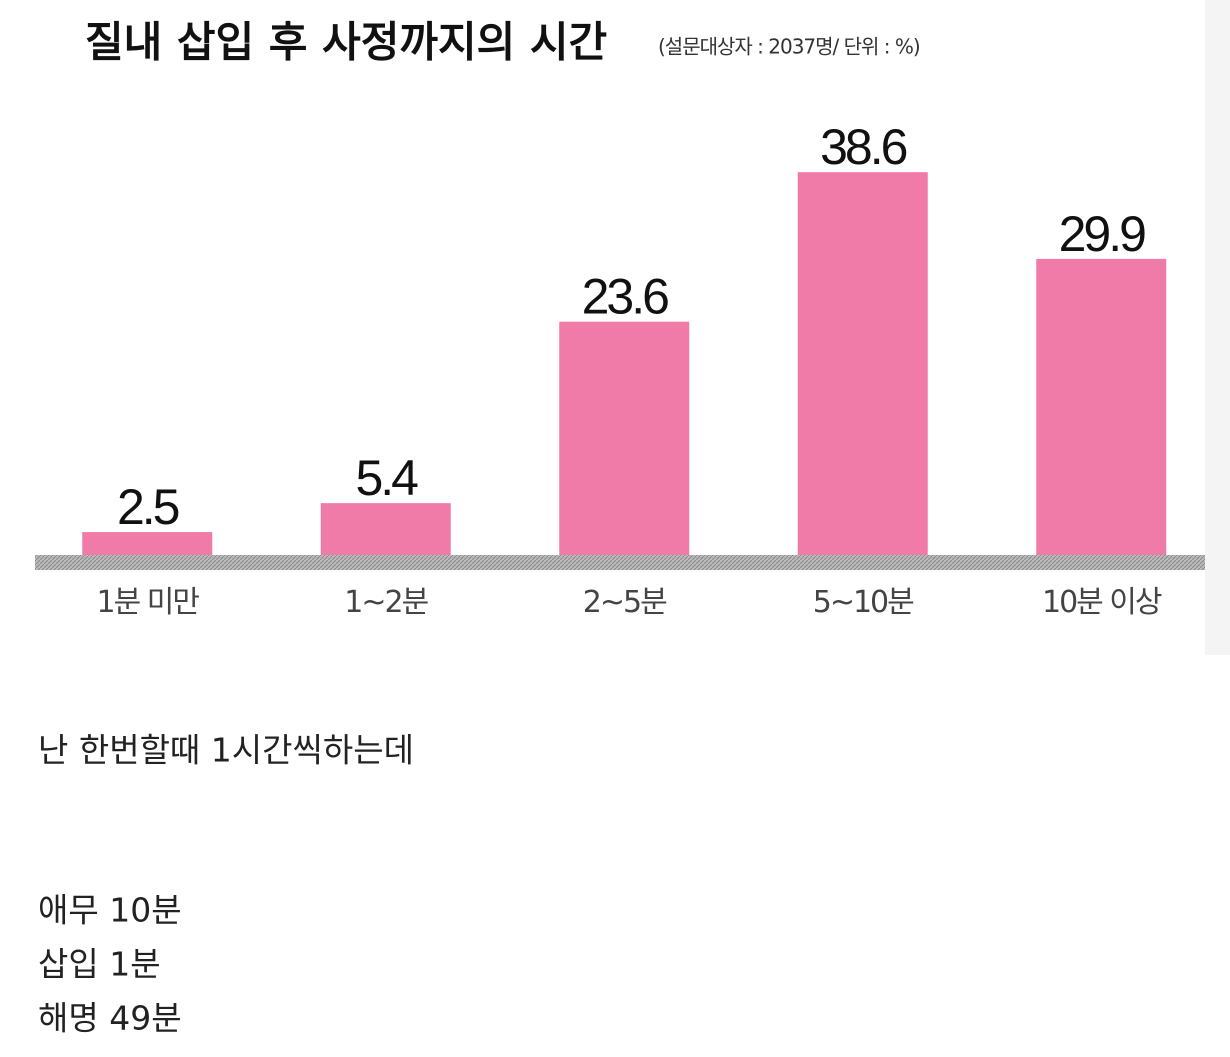 Image resolution: width=1230 pixels, height=1057 pixels. What do you see at coordinates (99, 964) in the screenshot?
I see `post-text: 삽입 1분` at bounding box center [99, 964].